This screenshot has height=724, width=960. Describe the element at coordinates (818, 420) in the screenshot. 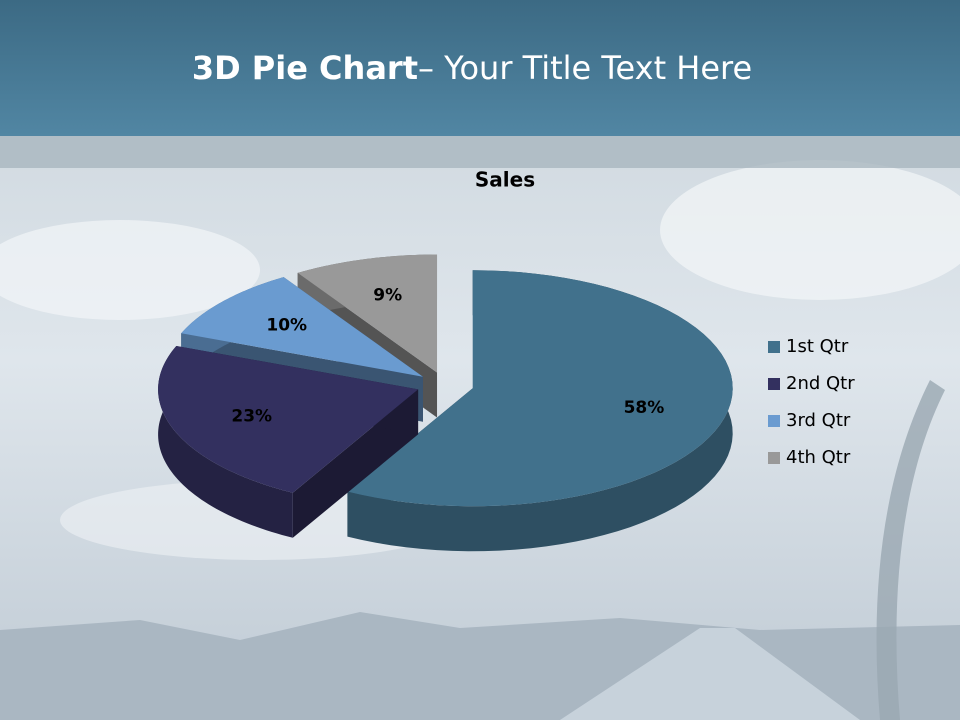

I see `legend-label: 3rd Qtr` at that location.